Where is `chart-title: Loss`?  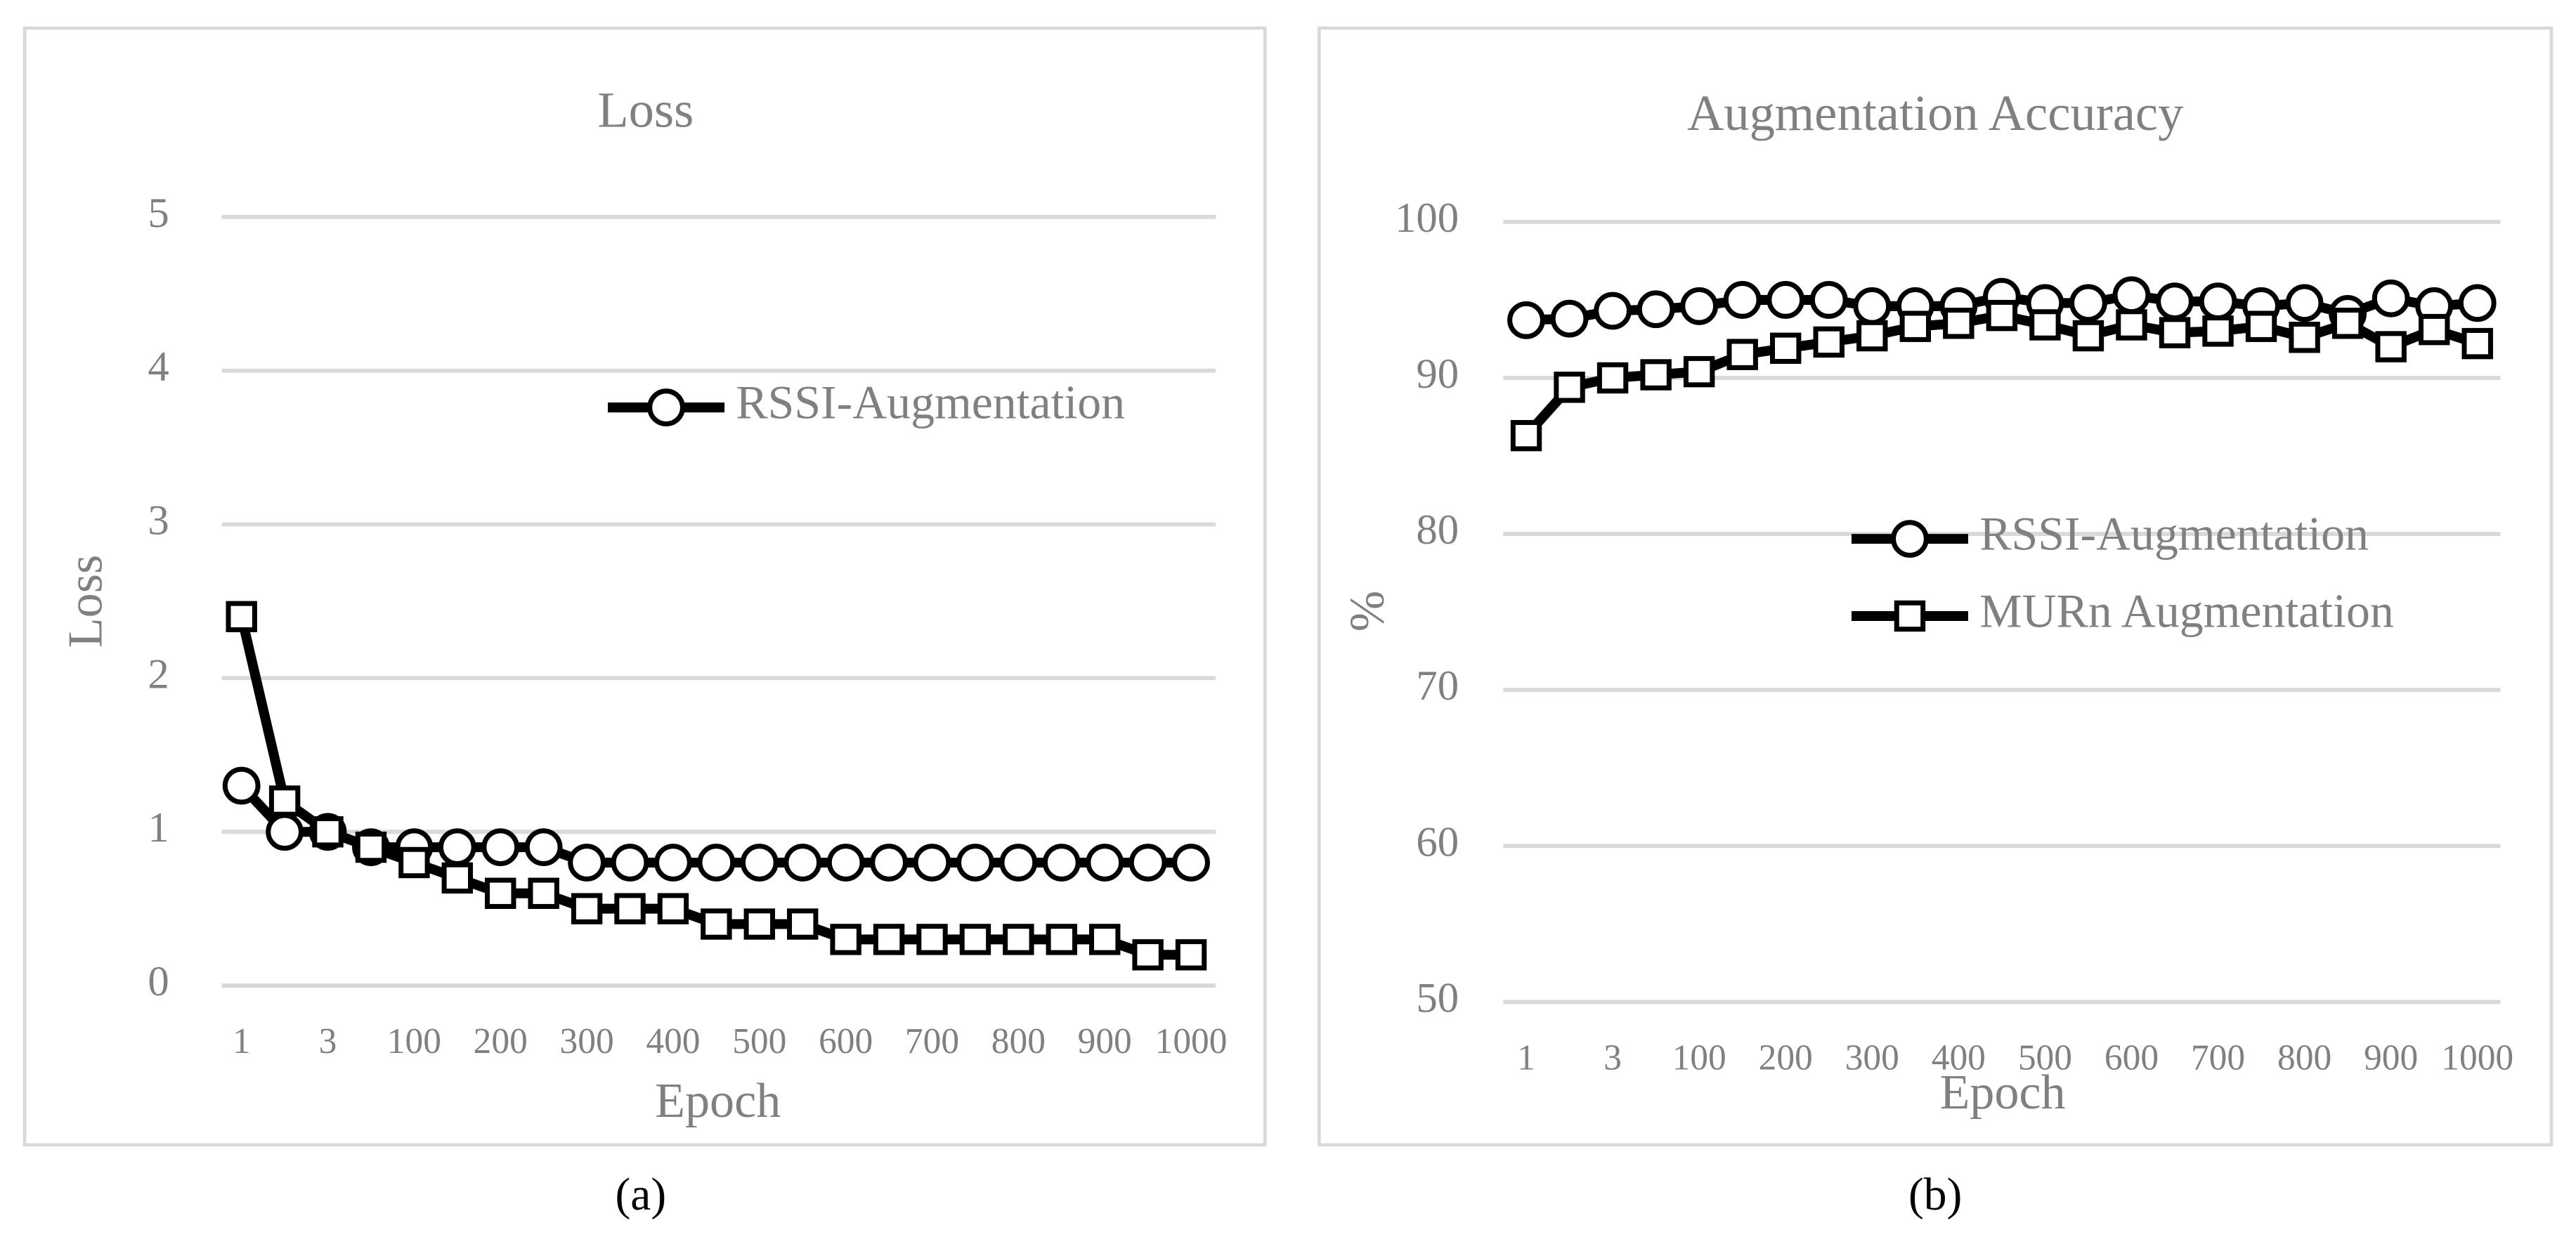 chart-title: Loss is located at coordinates (645, 109).